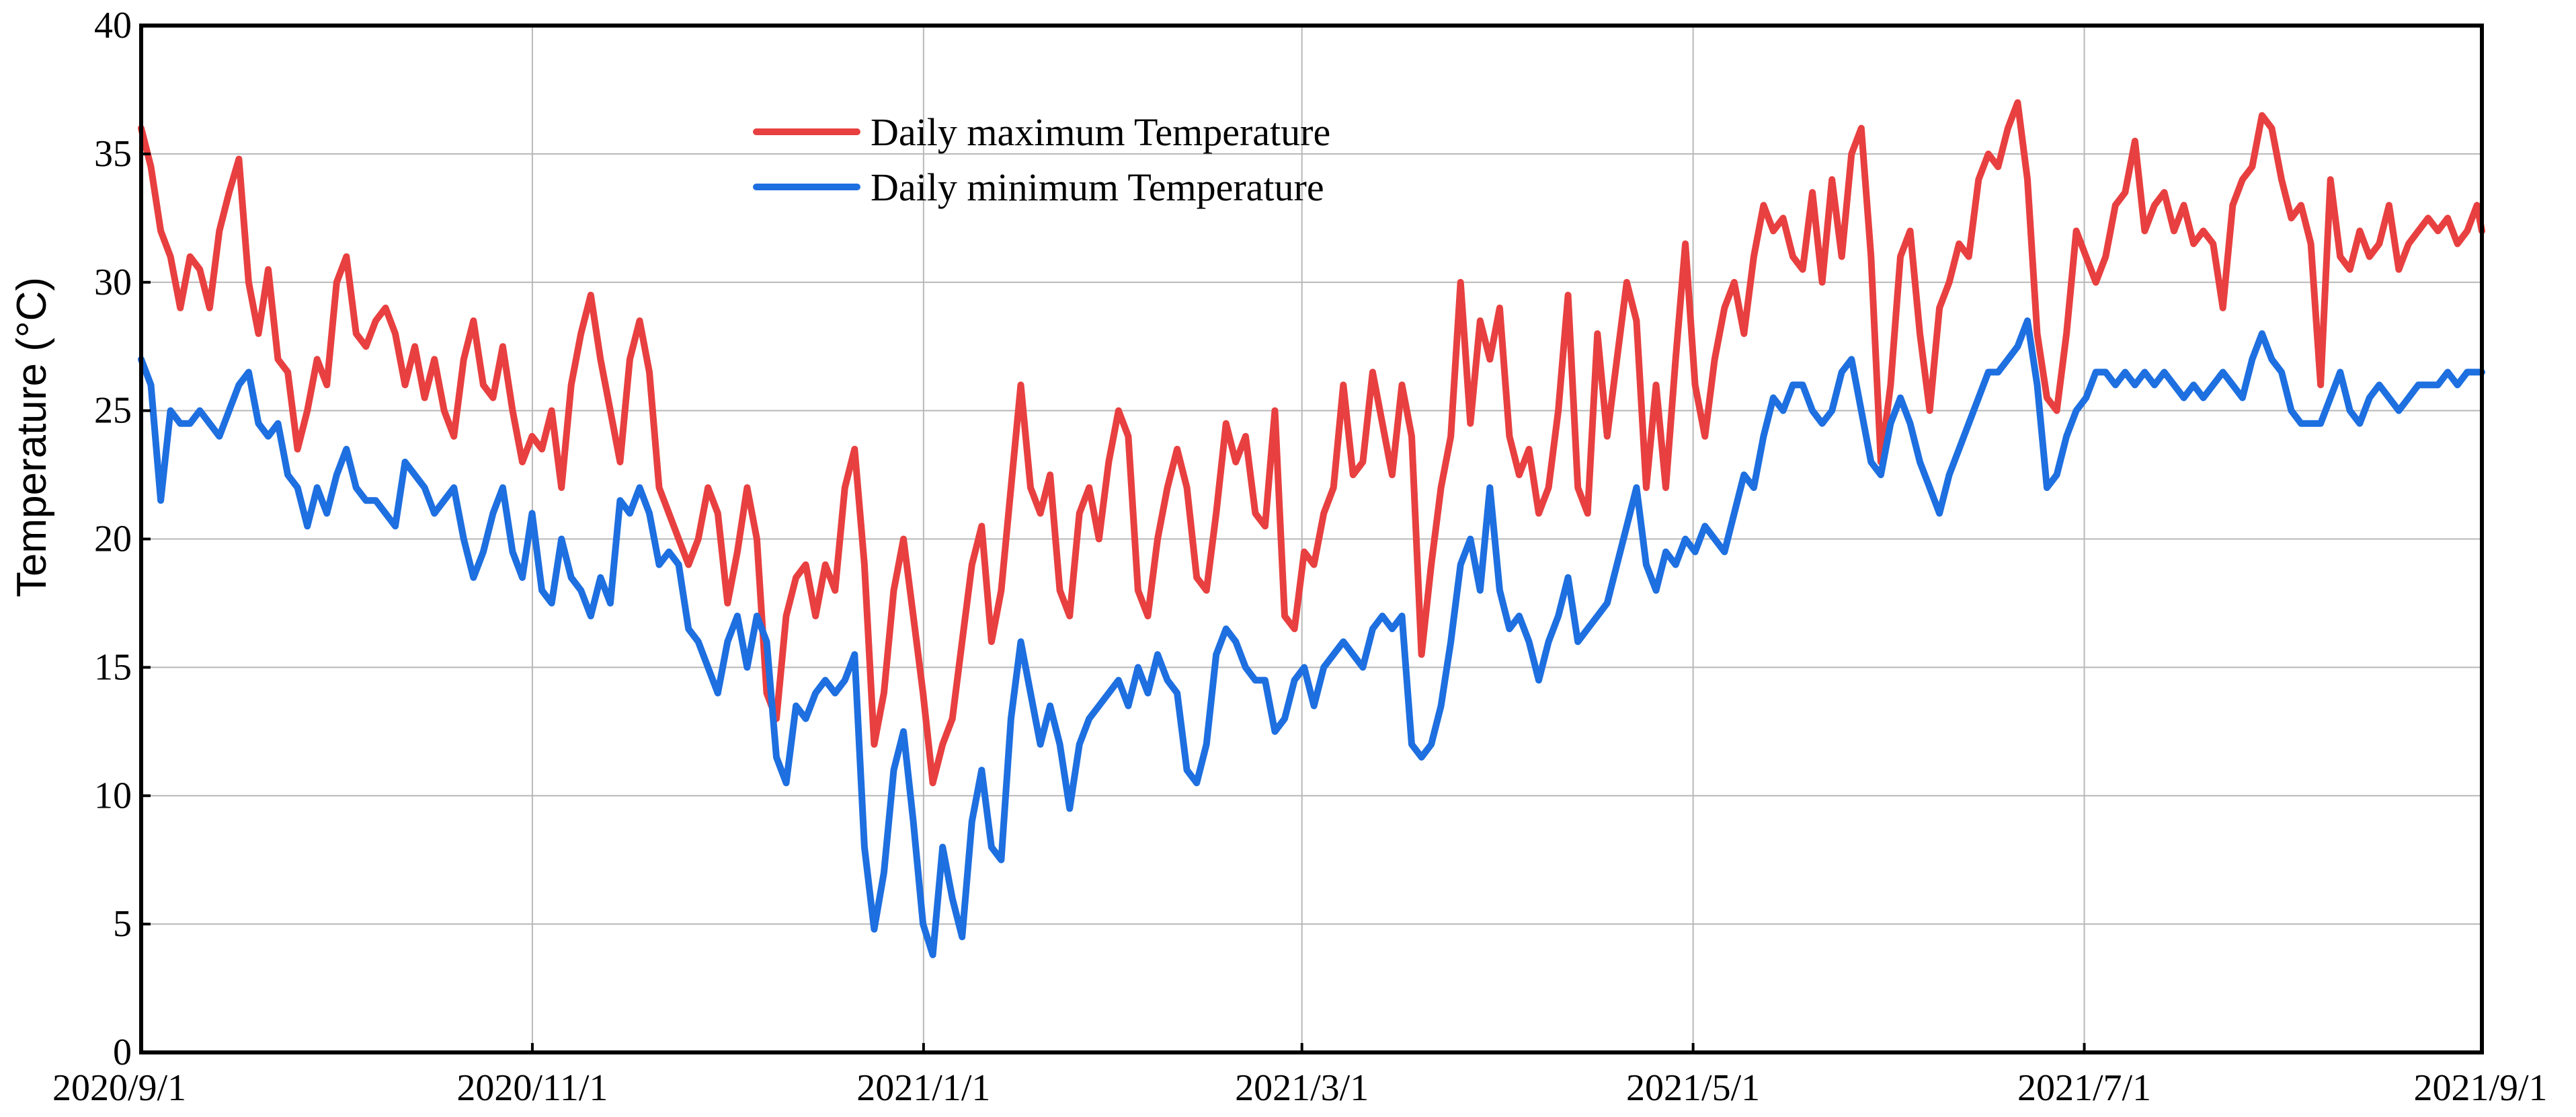  What do you see at coordinates (2480, 1088) in the screenshot?
I see `x-tick-label: 2021/9/1` at bounding box center [2480, 1088].